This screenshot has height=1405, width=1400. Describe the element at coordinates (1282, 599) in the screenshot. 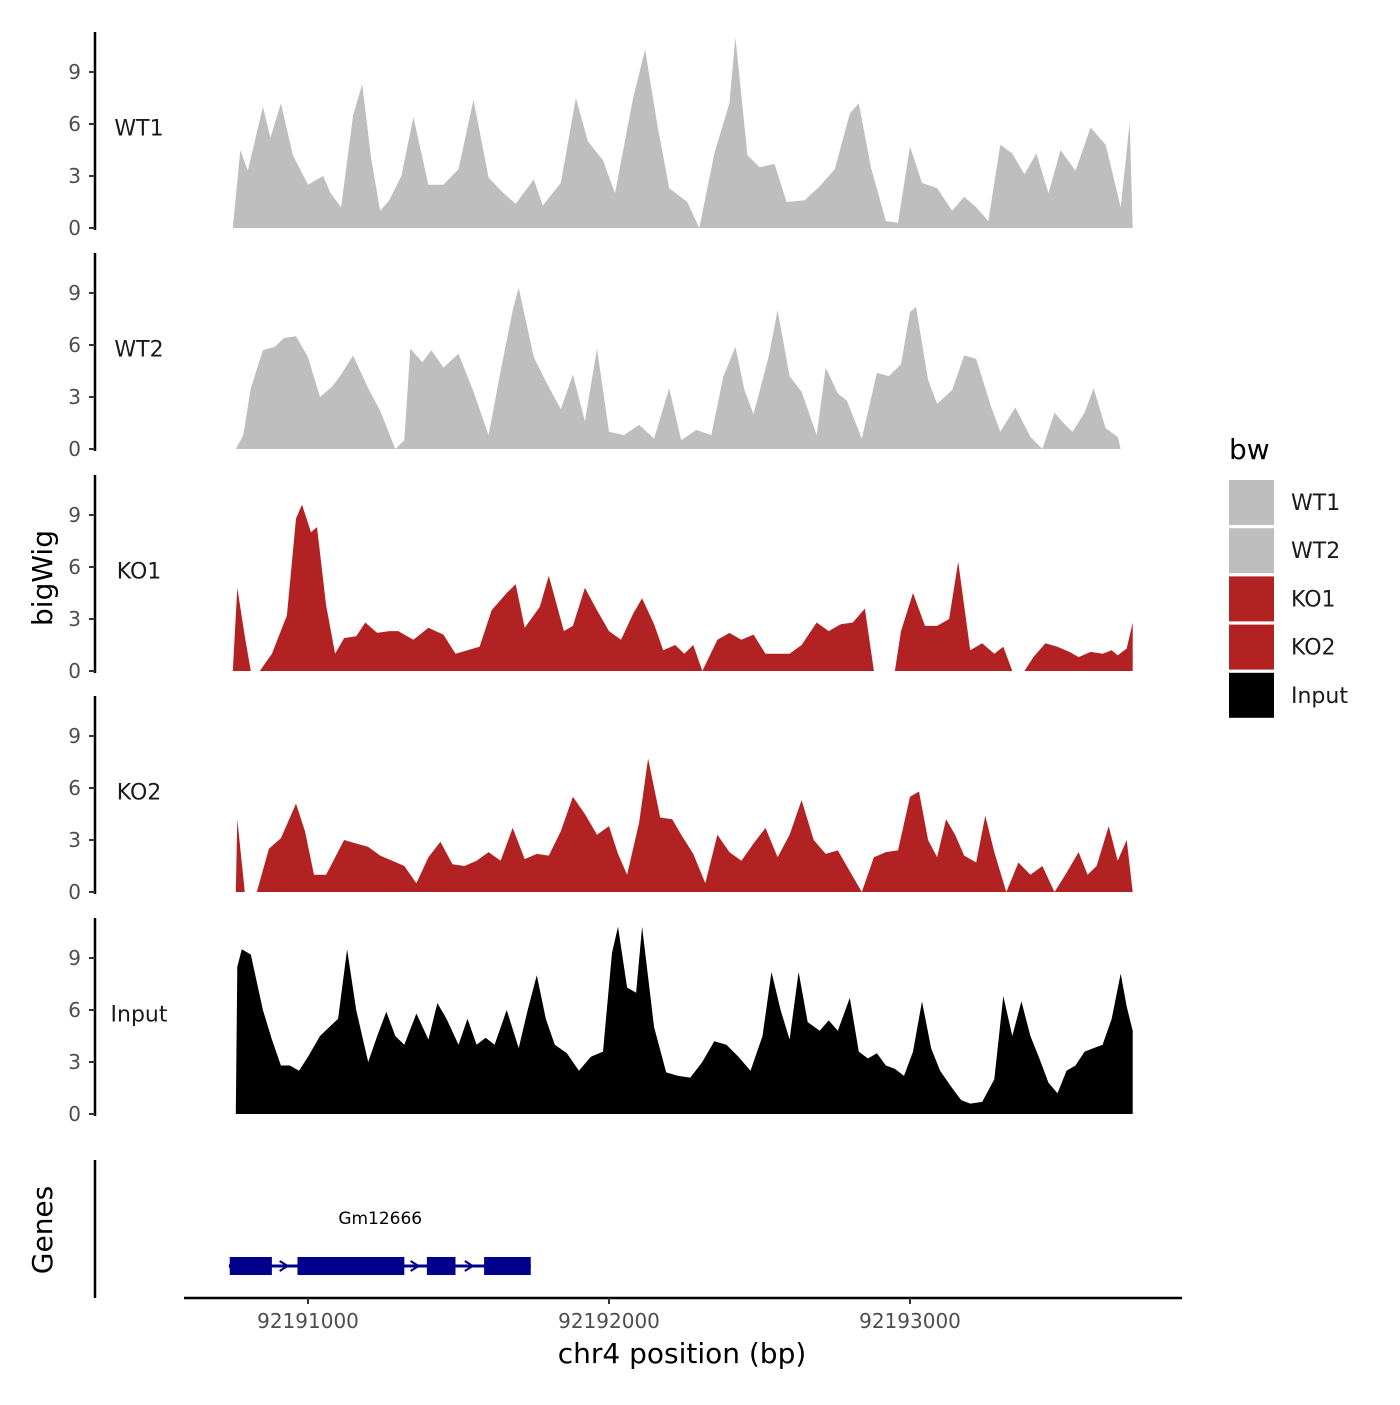

I see `legend-entry-ko1: KO1` at that location.